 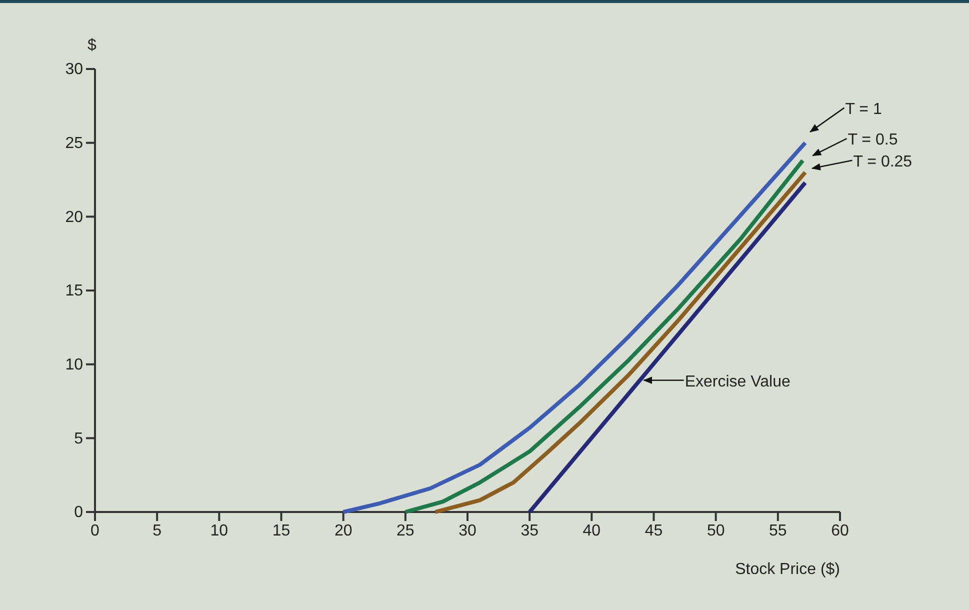 What do you see at coordinates (882, 161) in the screenshot?
I see `text: T = 0.25` at bounding box center [882, 161].